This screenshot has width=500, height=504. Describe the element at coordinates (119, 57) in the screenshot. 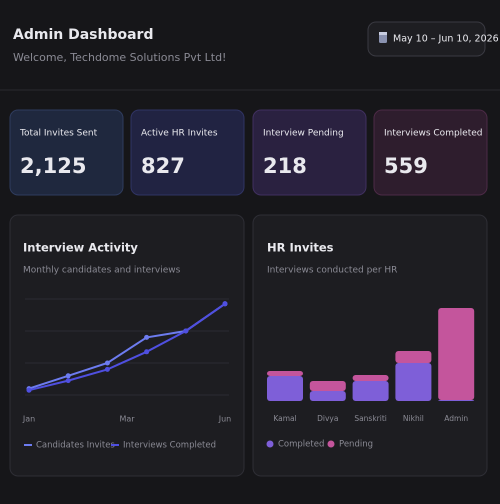

I see `page-subtitle: Welcome, Techdome Solutions Pvt Ltd!` at that location.